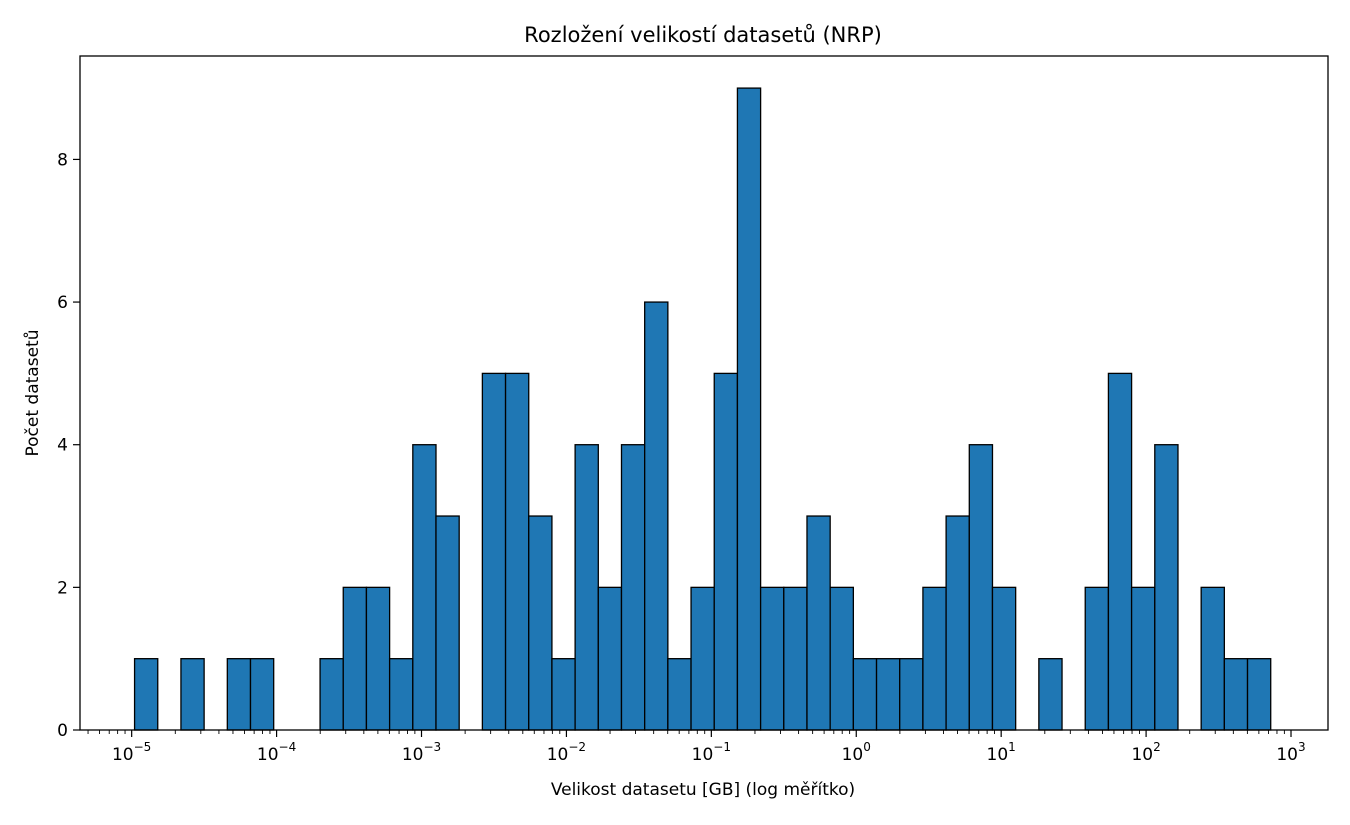 Image resolution: width=1350 pixels, height=825 pixels. Describe the element at coordinates (856, 752) in the screenshot. I see `x-tick-label: 10⁰` at that location.